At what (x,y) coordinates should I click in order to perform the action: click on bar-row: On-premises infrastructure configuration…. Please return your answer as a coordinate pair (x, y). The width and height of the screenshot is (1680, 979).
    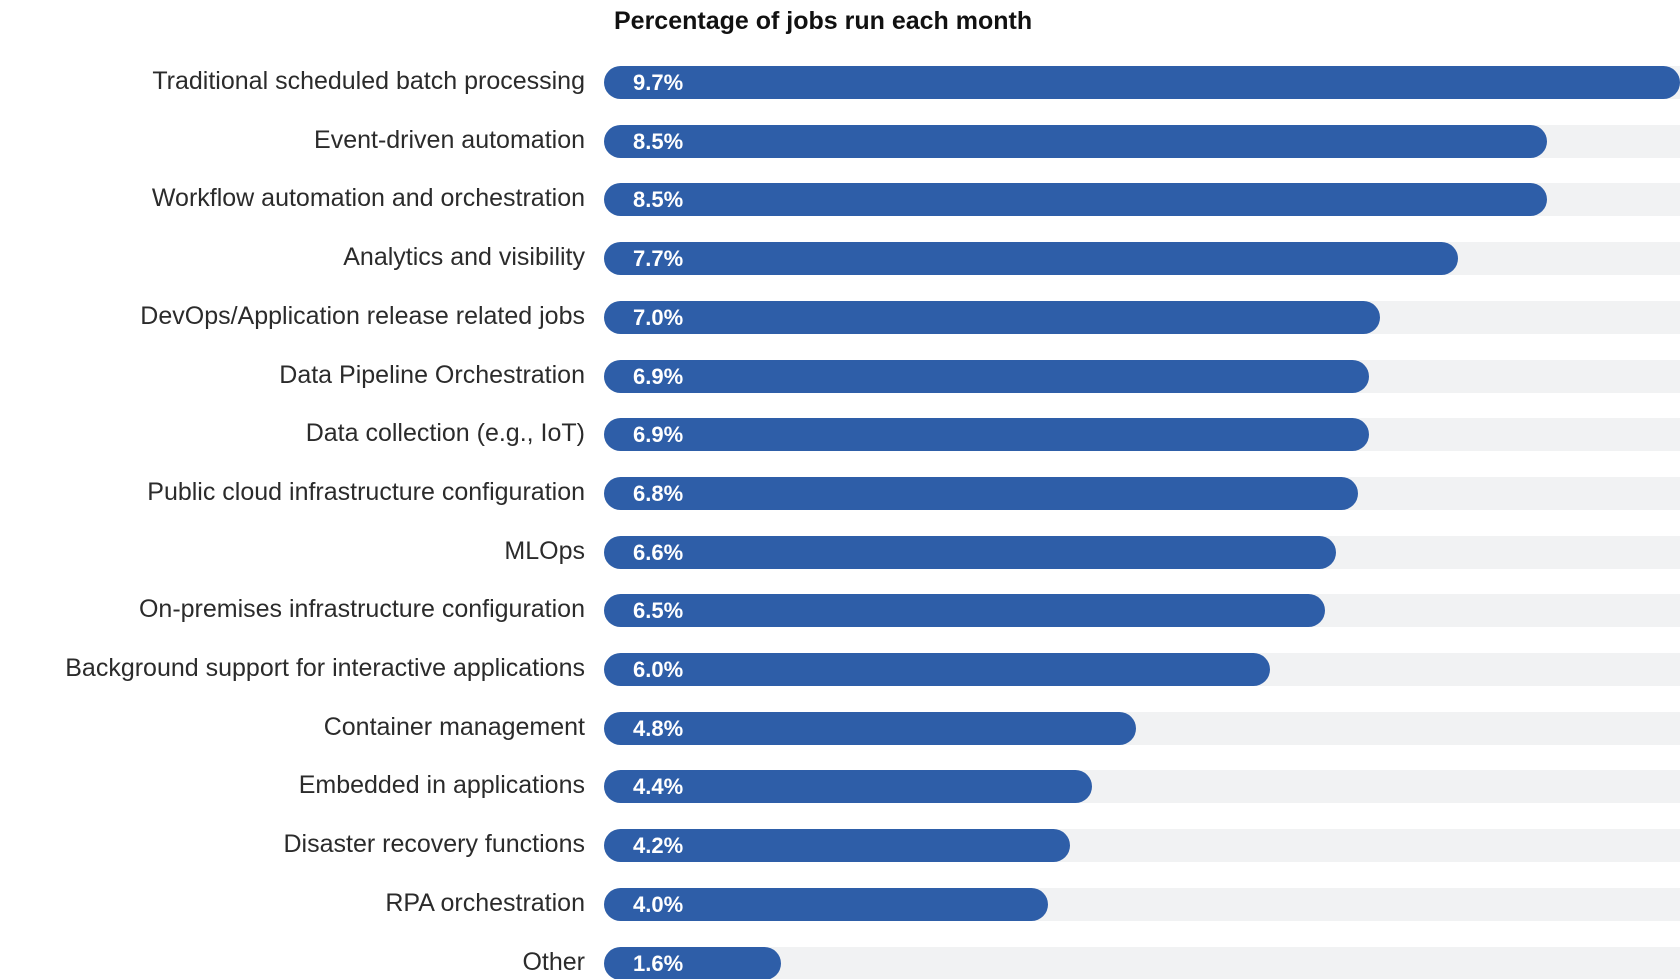
    Looking at the image, I should click on (840, 609).